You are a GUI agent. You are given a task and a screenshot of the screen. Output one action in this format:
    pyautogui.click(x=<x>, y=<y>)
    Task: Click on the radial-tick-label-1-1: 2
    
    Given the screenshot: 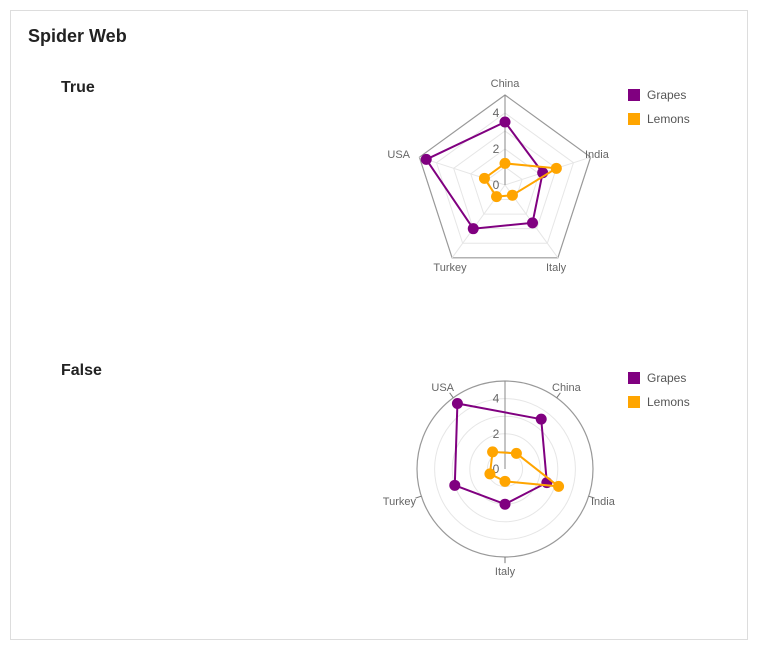 What is the action you would take?
    pyautogui.click(x=496, y=434)
    